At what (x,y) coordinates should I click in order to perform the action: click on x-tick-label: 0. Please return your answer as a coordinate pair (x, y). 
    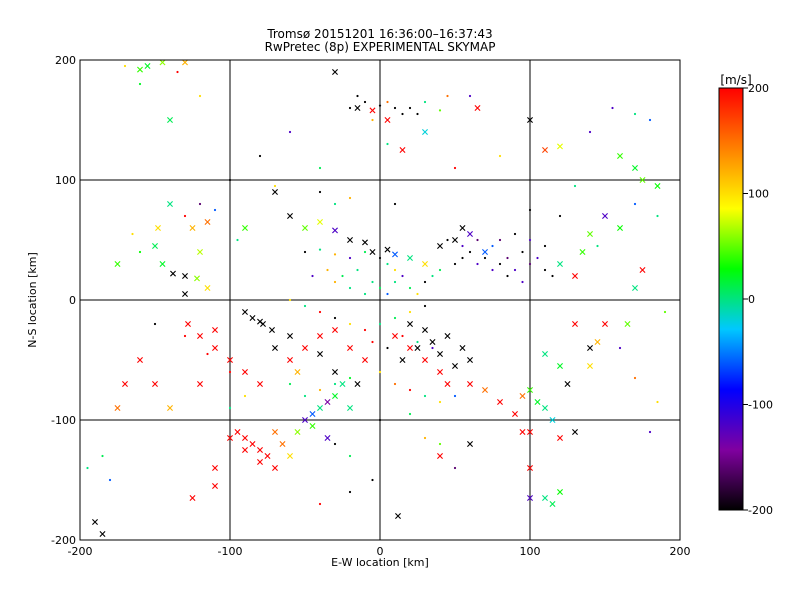
    Looking at the image, I should click on (380, 551).